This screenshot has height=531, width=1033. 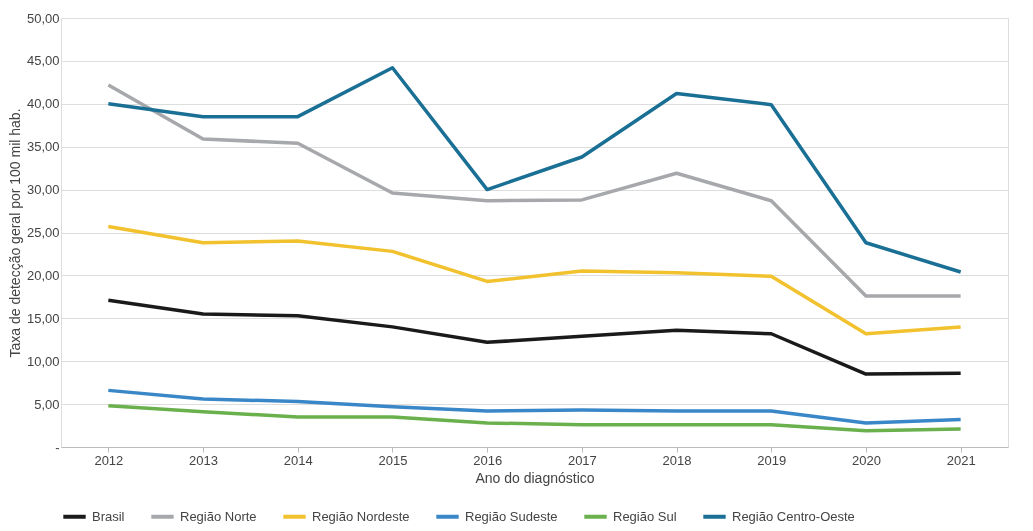 I want to click on y-axis-title: Taxa de detecção geral por 100 mil hab., so click(x=14, y=233).